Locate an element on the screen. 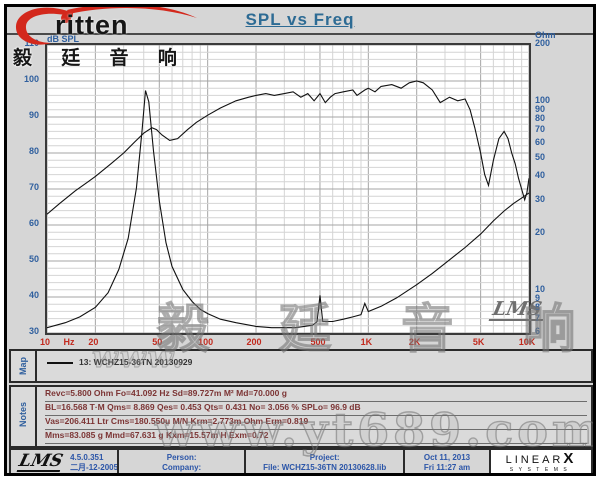  legend-row: 13: WCHZ15-36TN 20130929 is located at coordinates (119, 362).